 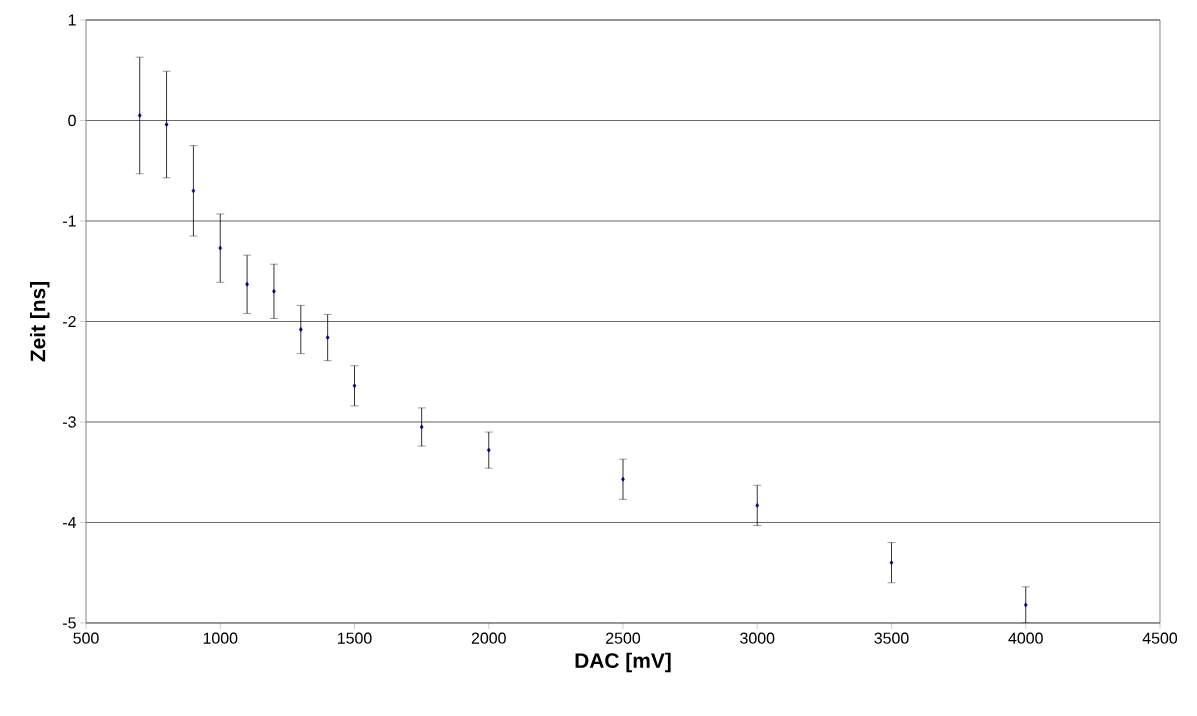 What do you see at coordinates (1160, 638) in the screenshot?
I see `x-tick-label: 4500` at bounding box center [1160, 638].